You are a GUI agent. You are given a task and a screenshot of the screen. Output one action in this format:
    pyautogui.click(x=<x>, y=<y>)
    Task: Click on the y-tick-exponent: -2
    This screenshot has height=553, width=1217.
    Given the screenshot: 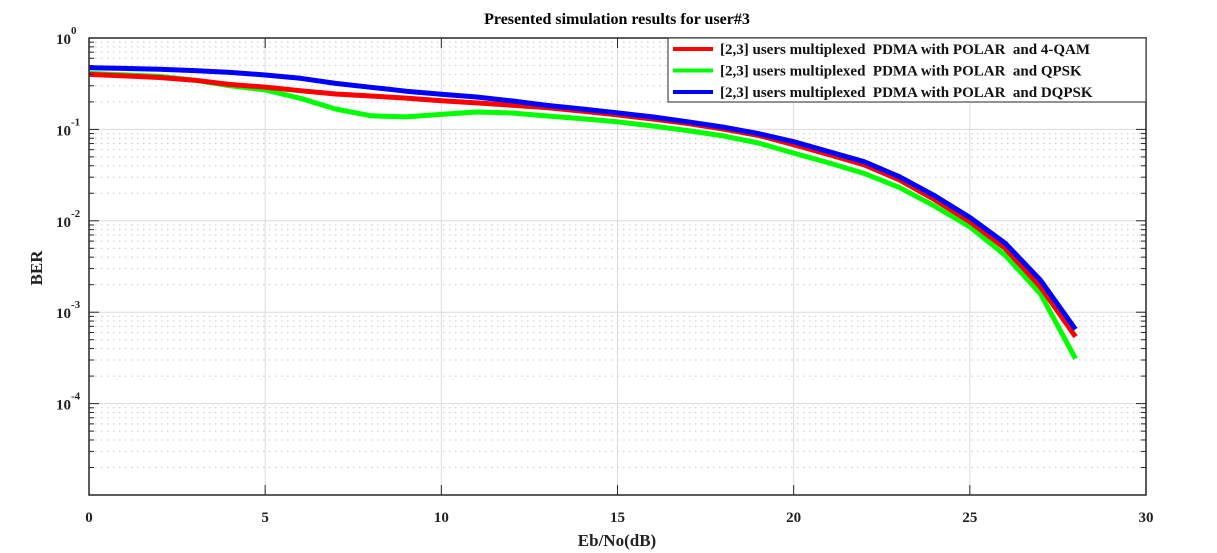 What is the action you would take?
    pyautogui.click(x=76, y=214)
    